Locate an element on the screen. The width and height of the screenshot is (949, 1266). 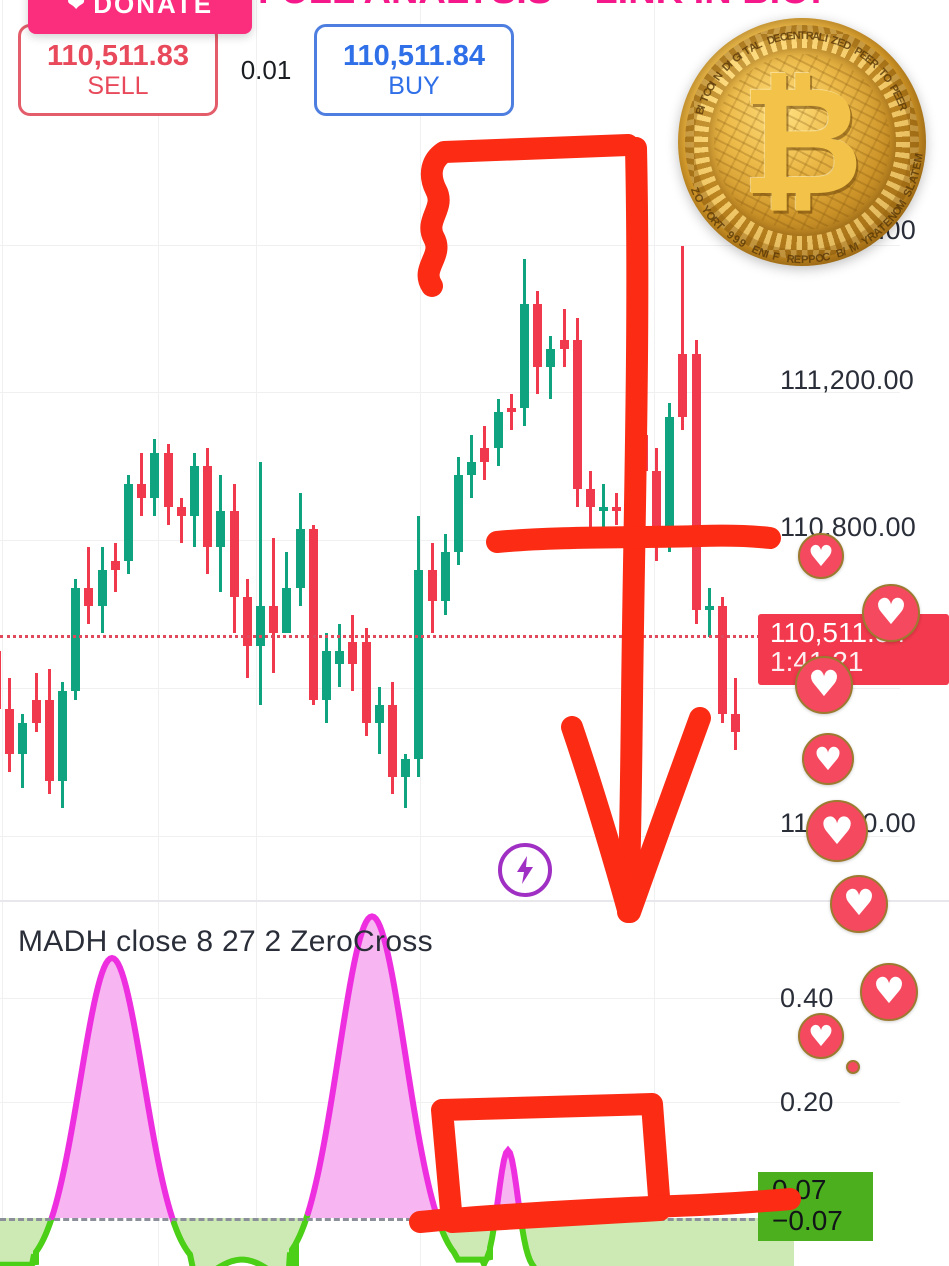
current-price-badge: 110,511.84 1:41:21 is located at coordinates (853, 649).